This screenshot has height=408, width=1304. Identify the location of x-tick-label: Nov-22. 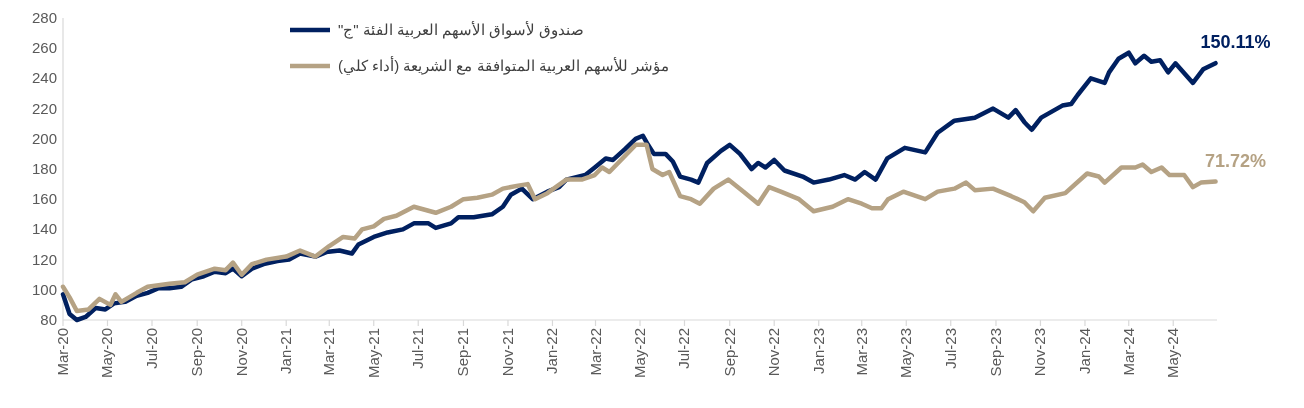
(774, 352).